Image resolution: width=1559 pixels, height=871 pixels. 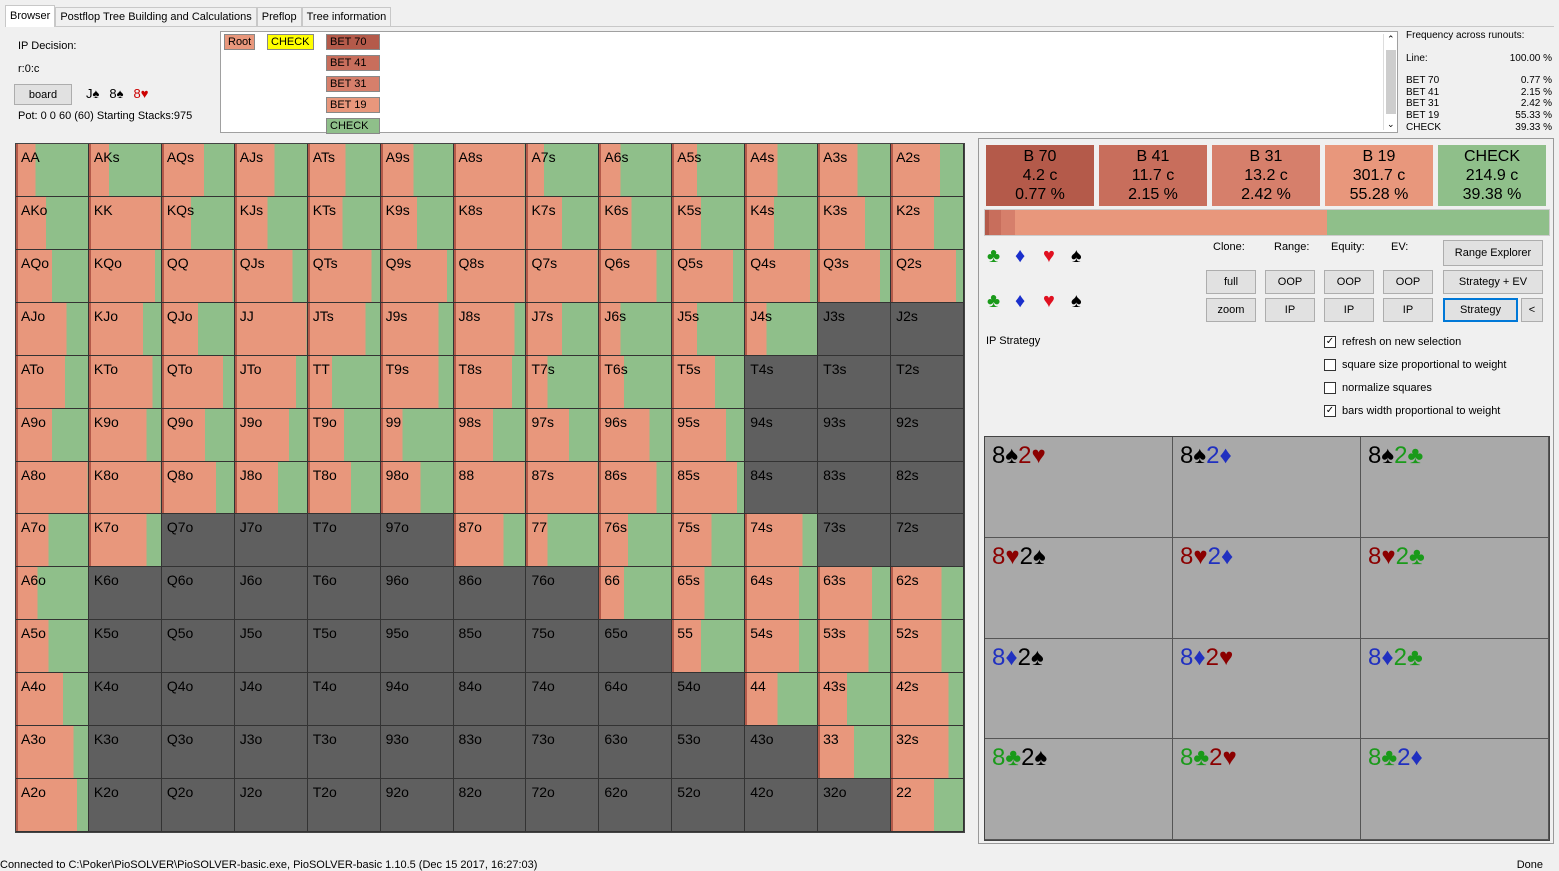 I want to click on checkbox-refresh-on: ✓ refresh on new selection, so click(x=1392, y=342).